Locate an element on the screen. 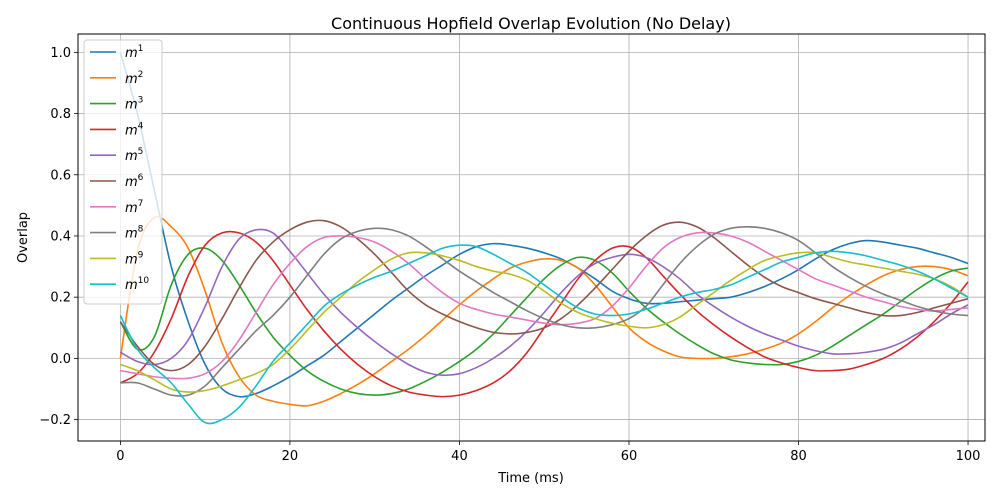 The image size is (1000, 500). y-tick-label: −0.2 is located at coordinates (55, 420).